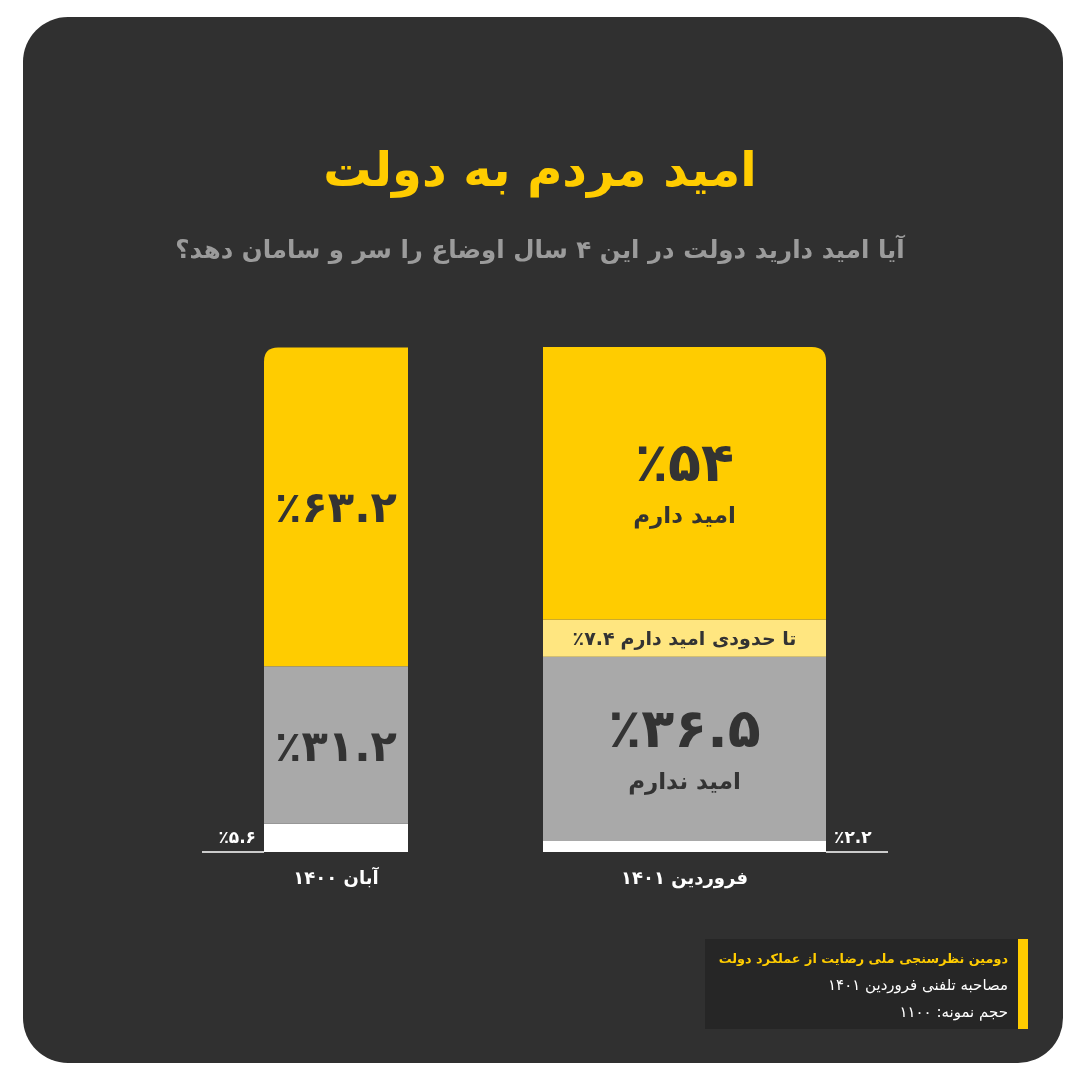 This screenshot has width=1080, height=1080. What do you see at coordinates (953, 1012) in the screenshot?
I see `annotation: حجم نمونه: ۱۱۰۰` at bounding box center [953, 1012].